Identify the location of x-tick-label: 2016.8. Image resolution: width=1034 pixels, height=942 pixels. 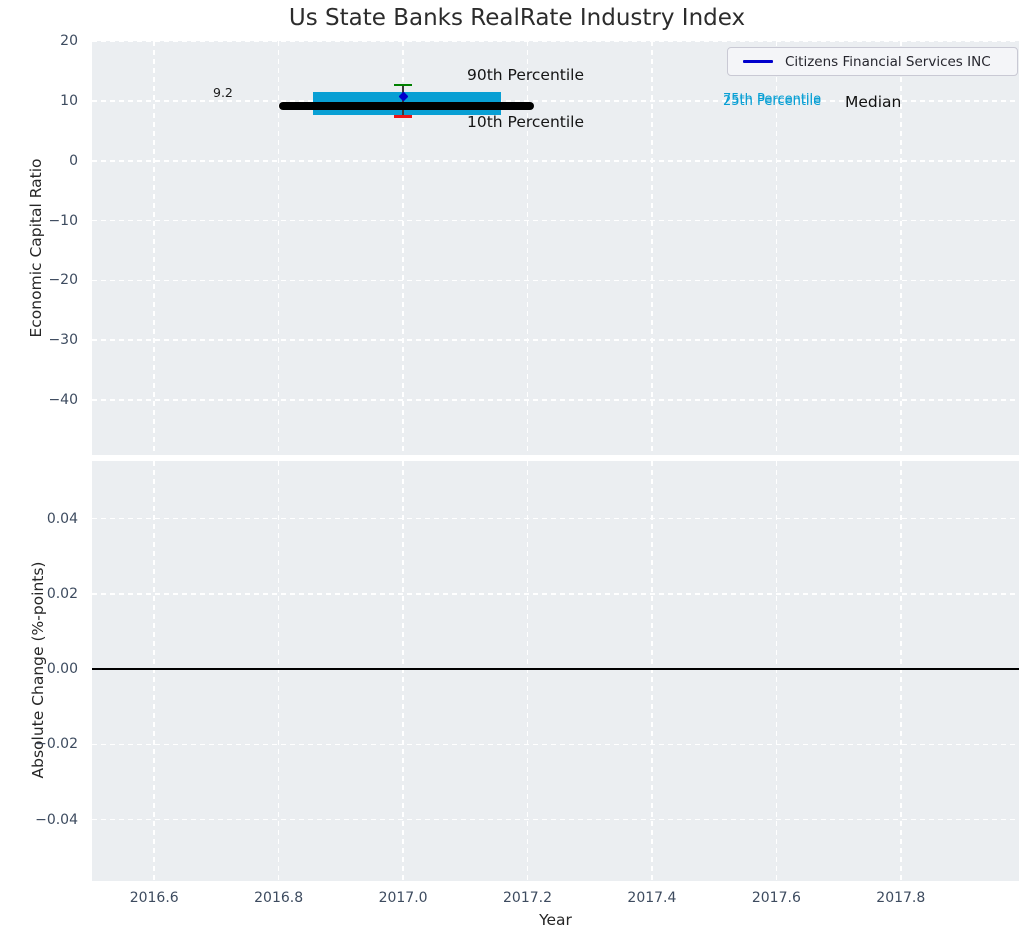
(279, 898).